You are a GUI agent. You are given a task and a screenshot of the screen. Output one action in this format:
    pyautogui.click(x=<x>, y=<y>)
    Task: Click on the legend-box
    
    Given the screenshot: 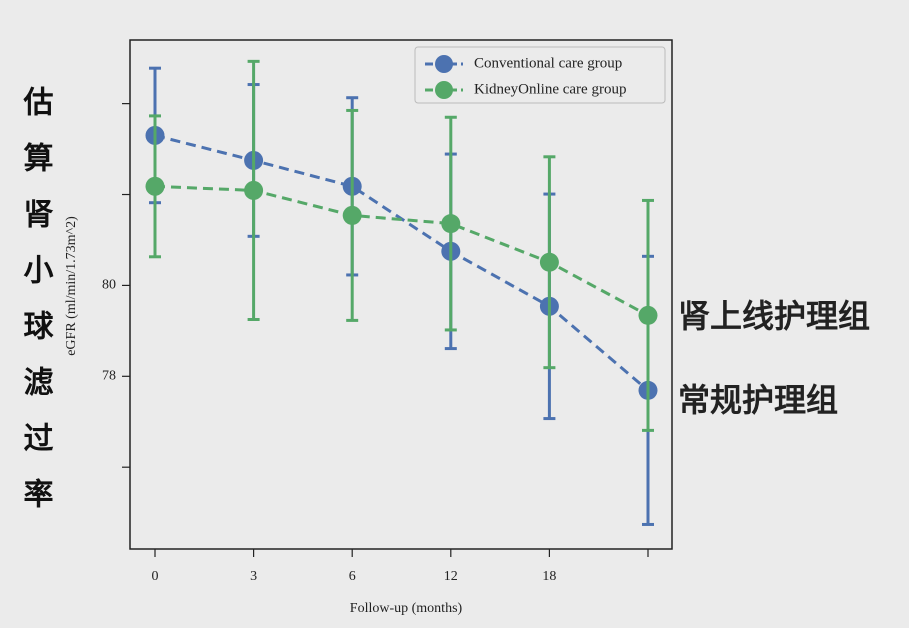 What is the action you would take?
    pyautogui.click(x=540, y=75)
    